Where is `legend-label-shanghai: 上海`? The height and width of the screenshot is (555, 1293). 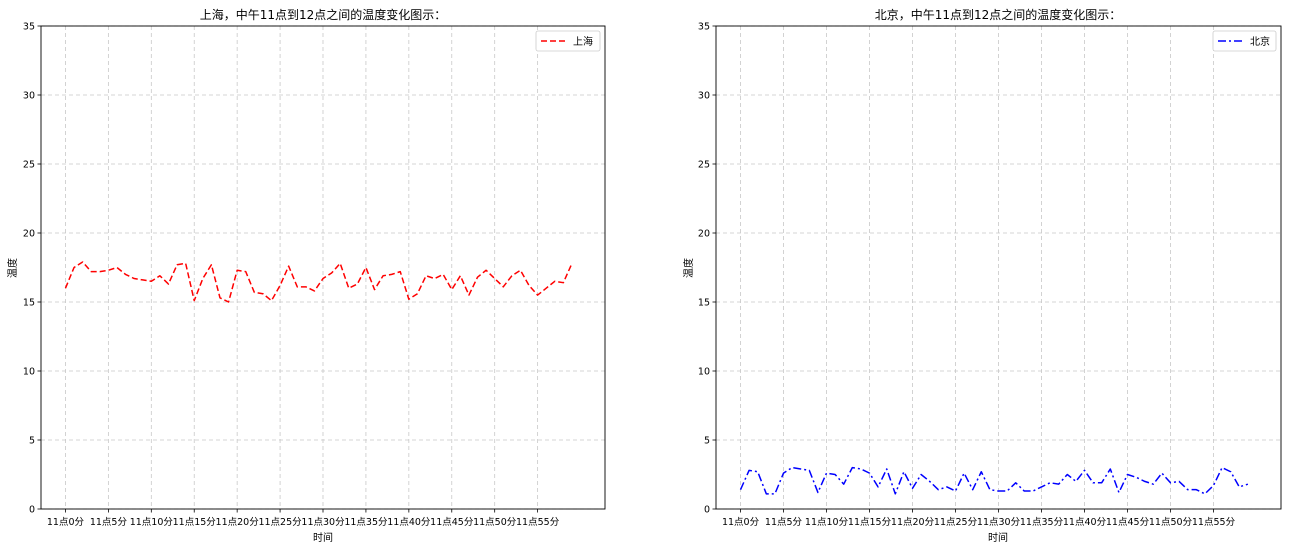 legend-label-shanghai: 上海 is located at coordinates (583, 41).